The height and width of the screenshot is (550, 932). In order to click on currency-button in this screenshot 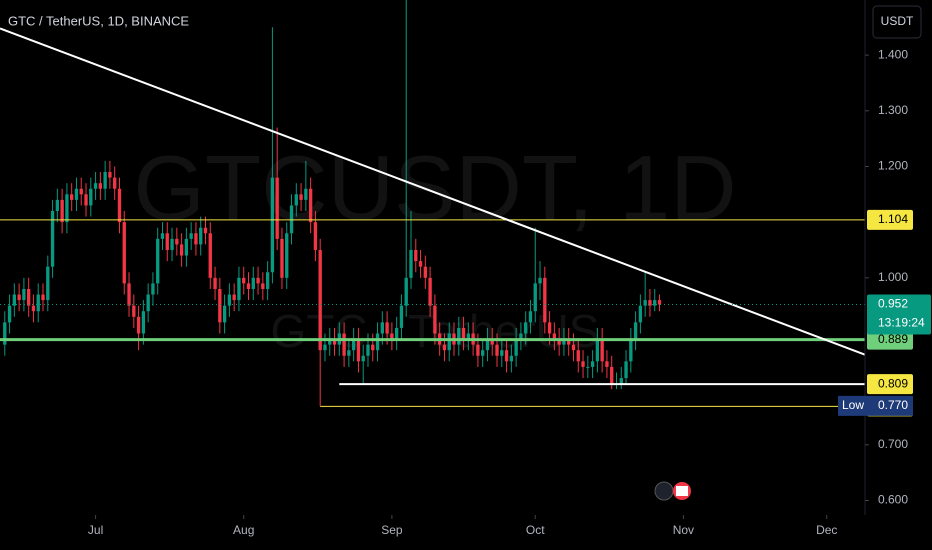, I will do `click(897, 22)`.